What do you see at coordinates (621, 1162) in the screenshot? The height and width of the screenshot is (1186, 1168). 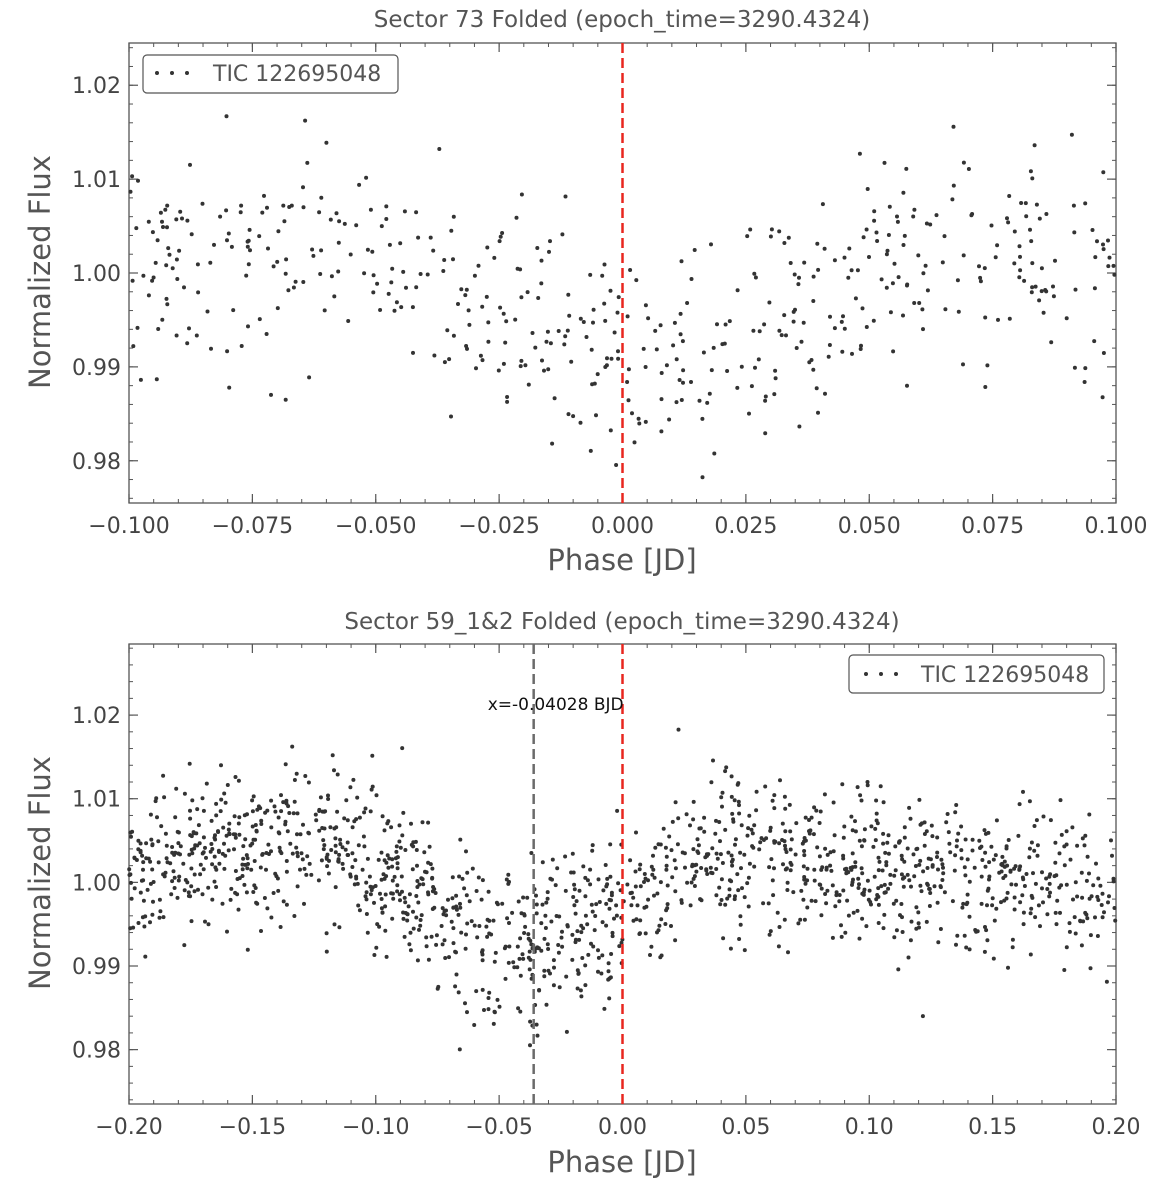 I see `x-axis-label: Phase [JD]` at bounding box center [621, 1162].